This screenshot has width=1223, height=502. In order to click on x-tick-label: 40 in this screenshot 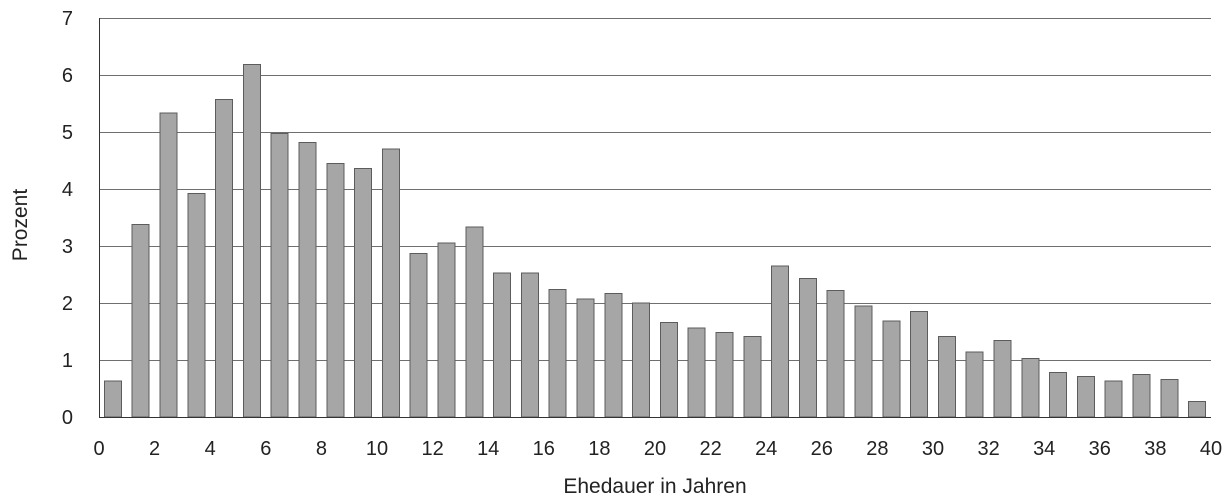, I will do `click(1211, 449)`.